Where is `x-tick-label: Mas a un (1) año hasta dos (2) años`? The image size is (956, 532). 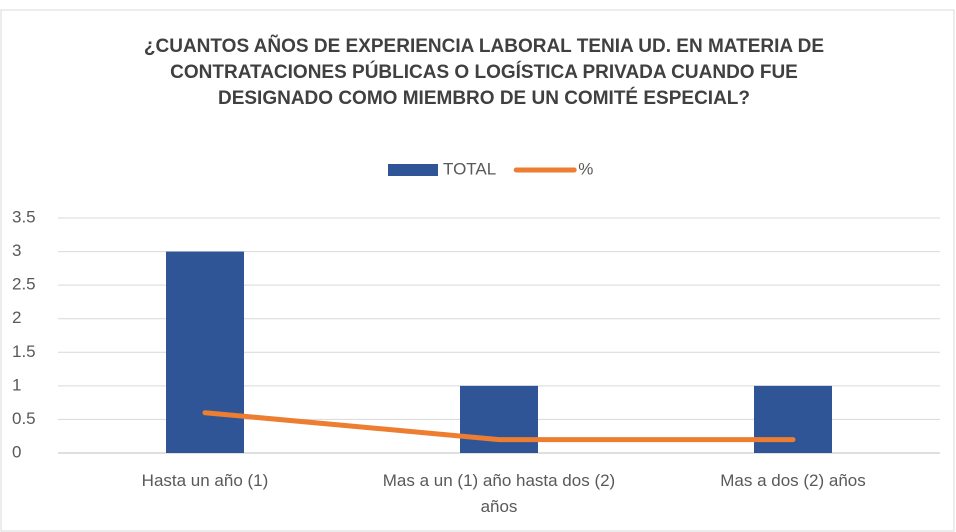
x-tick-label: Mas a un (1) año hasta dos (2) años is located at coordinates (499, 493).